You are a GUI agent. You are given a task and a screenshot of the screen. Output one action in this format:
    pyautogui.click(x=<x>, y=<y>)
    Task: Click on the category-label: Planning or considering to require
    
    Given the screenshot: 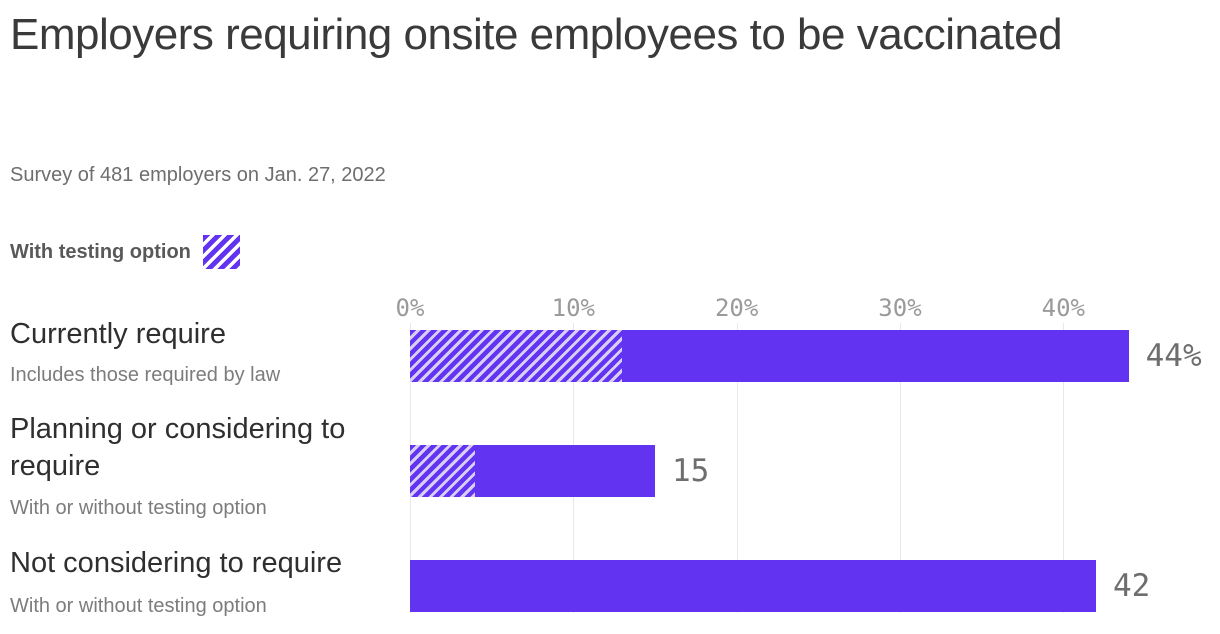 What is the action you would take?
    pyautogui.click(x=178, y=447)
    